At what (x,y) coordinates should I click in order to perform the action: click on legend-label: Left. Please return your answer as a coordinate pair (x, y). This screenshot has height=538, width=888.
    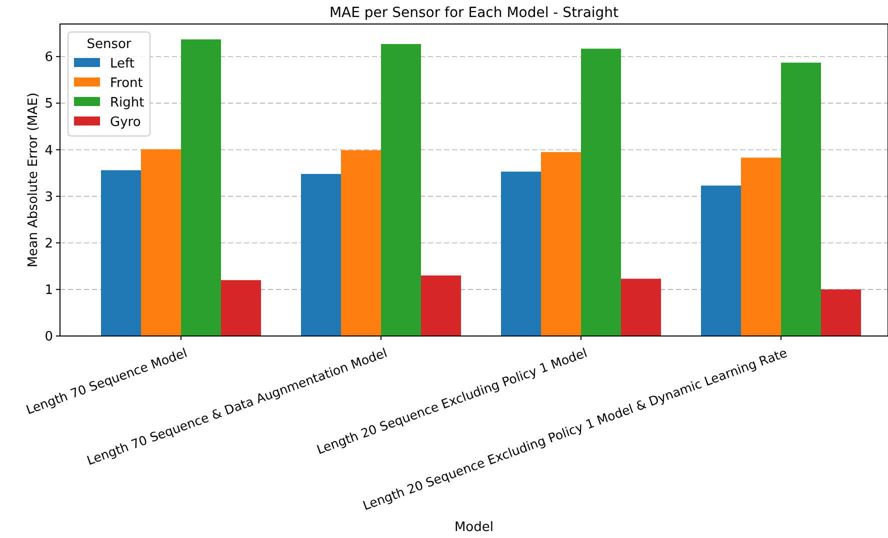
    Looking at the image, I should click on (122, 64).